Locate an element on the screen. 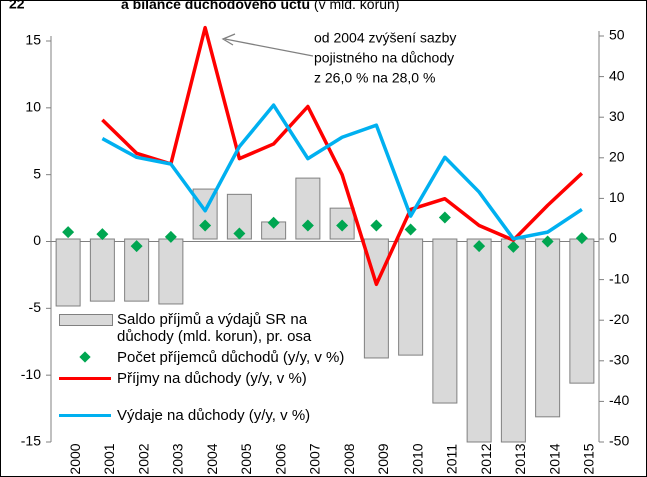 This screenshot has width=647, height=477. y2-tick-label: -30 is located at coordinates (619, 360).